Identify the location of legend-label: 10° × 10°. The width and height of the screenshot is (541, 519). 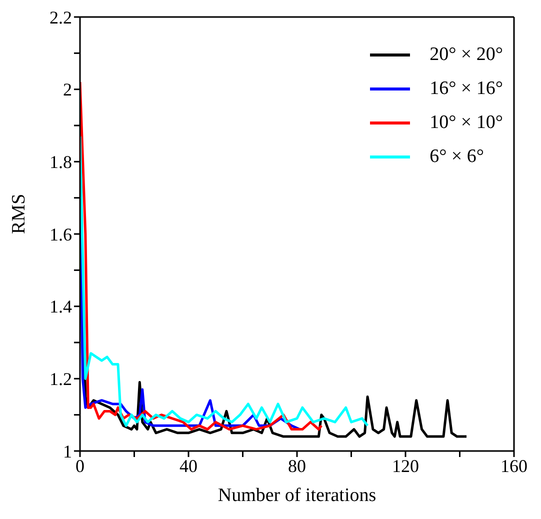
(466, 123).